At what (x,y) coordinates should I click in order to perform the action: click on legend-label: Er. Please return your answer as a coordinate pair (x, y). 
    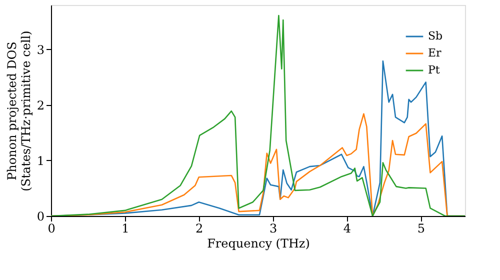
    Looking at the image, I should click on (435, 53).